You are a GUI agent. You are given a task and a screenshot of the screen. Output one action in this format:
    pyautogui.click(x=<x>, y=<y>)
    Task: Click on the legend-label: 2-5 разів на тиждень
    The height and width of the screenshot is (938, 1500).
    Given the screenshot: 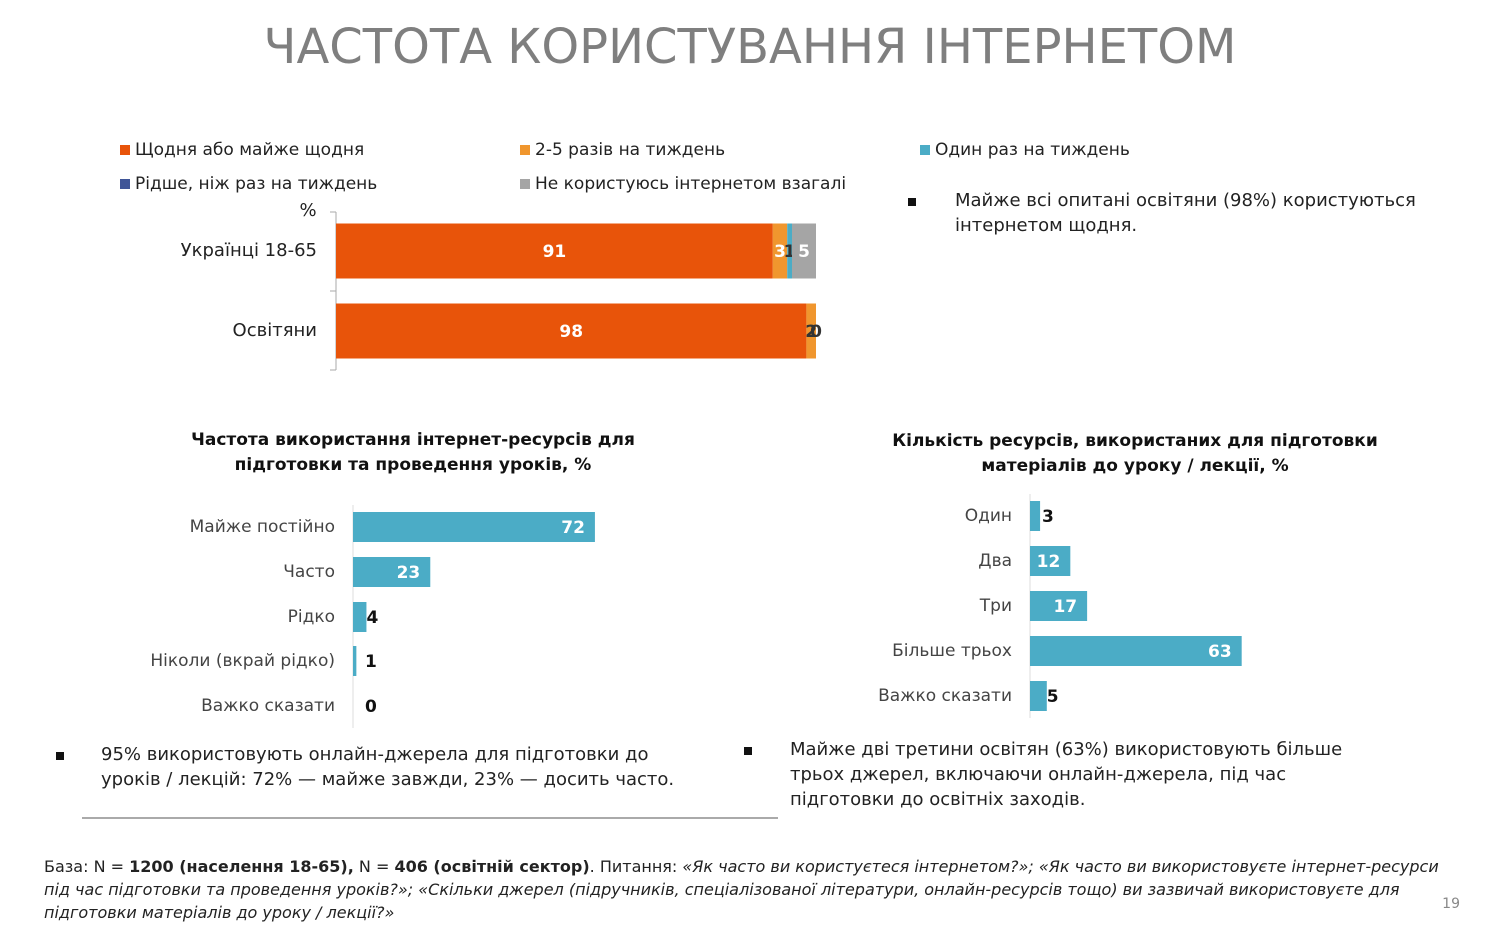 What is the action you would take?
    pyautogui.click(x=630, y=150)
    